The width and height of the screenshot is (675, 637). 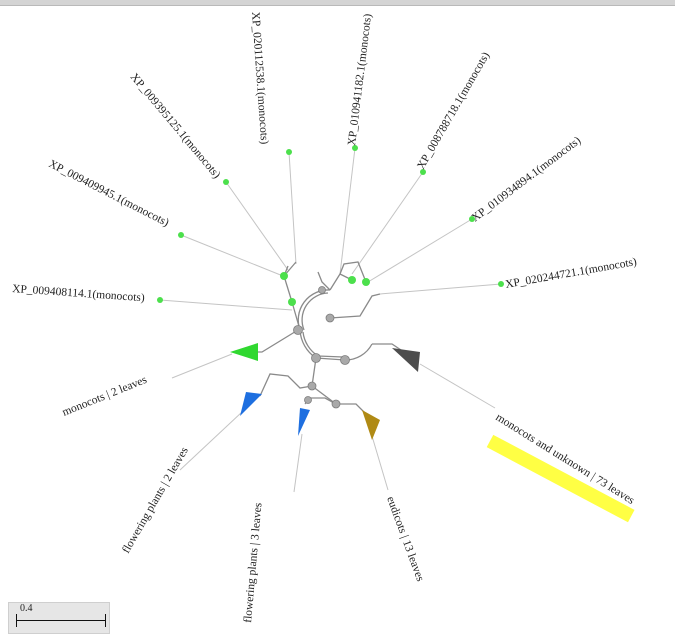 What do you see at coordinates (453, 111) in the screenshot?
I see `leaf-label: XP_008788718.1(monocots)` at bounding box center [453, 111].